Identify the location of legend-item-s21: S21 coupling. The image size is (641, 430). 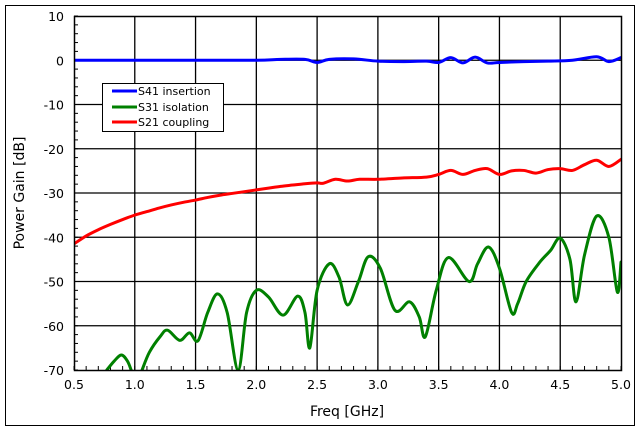
(160, 122).